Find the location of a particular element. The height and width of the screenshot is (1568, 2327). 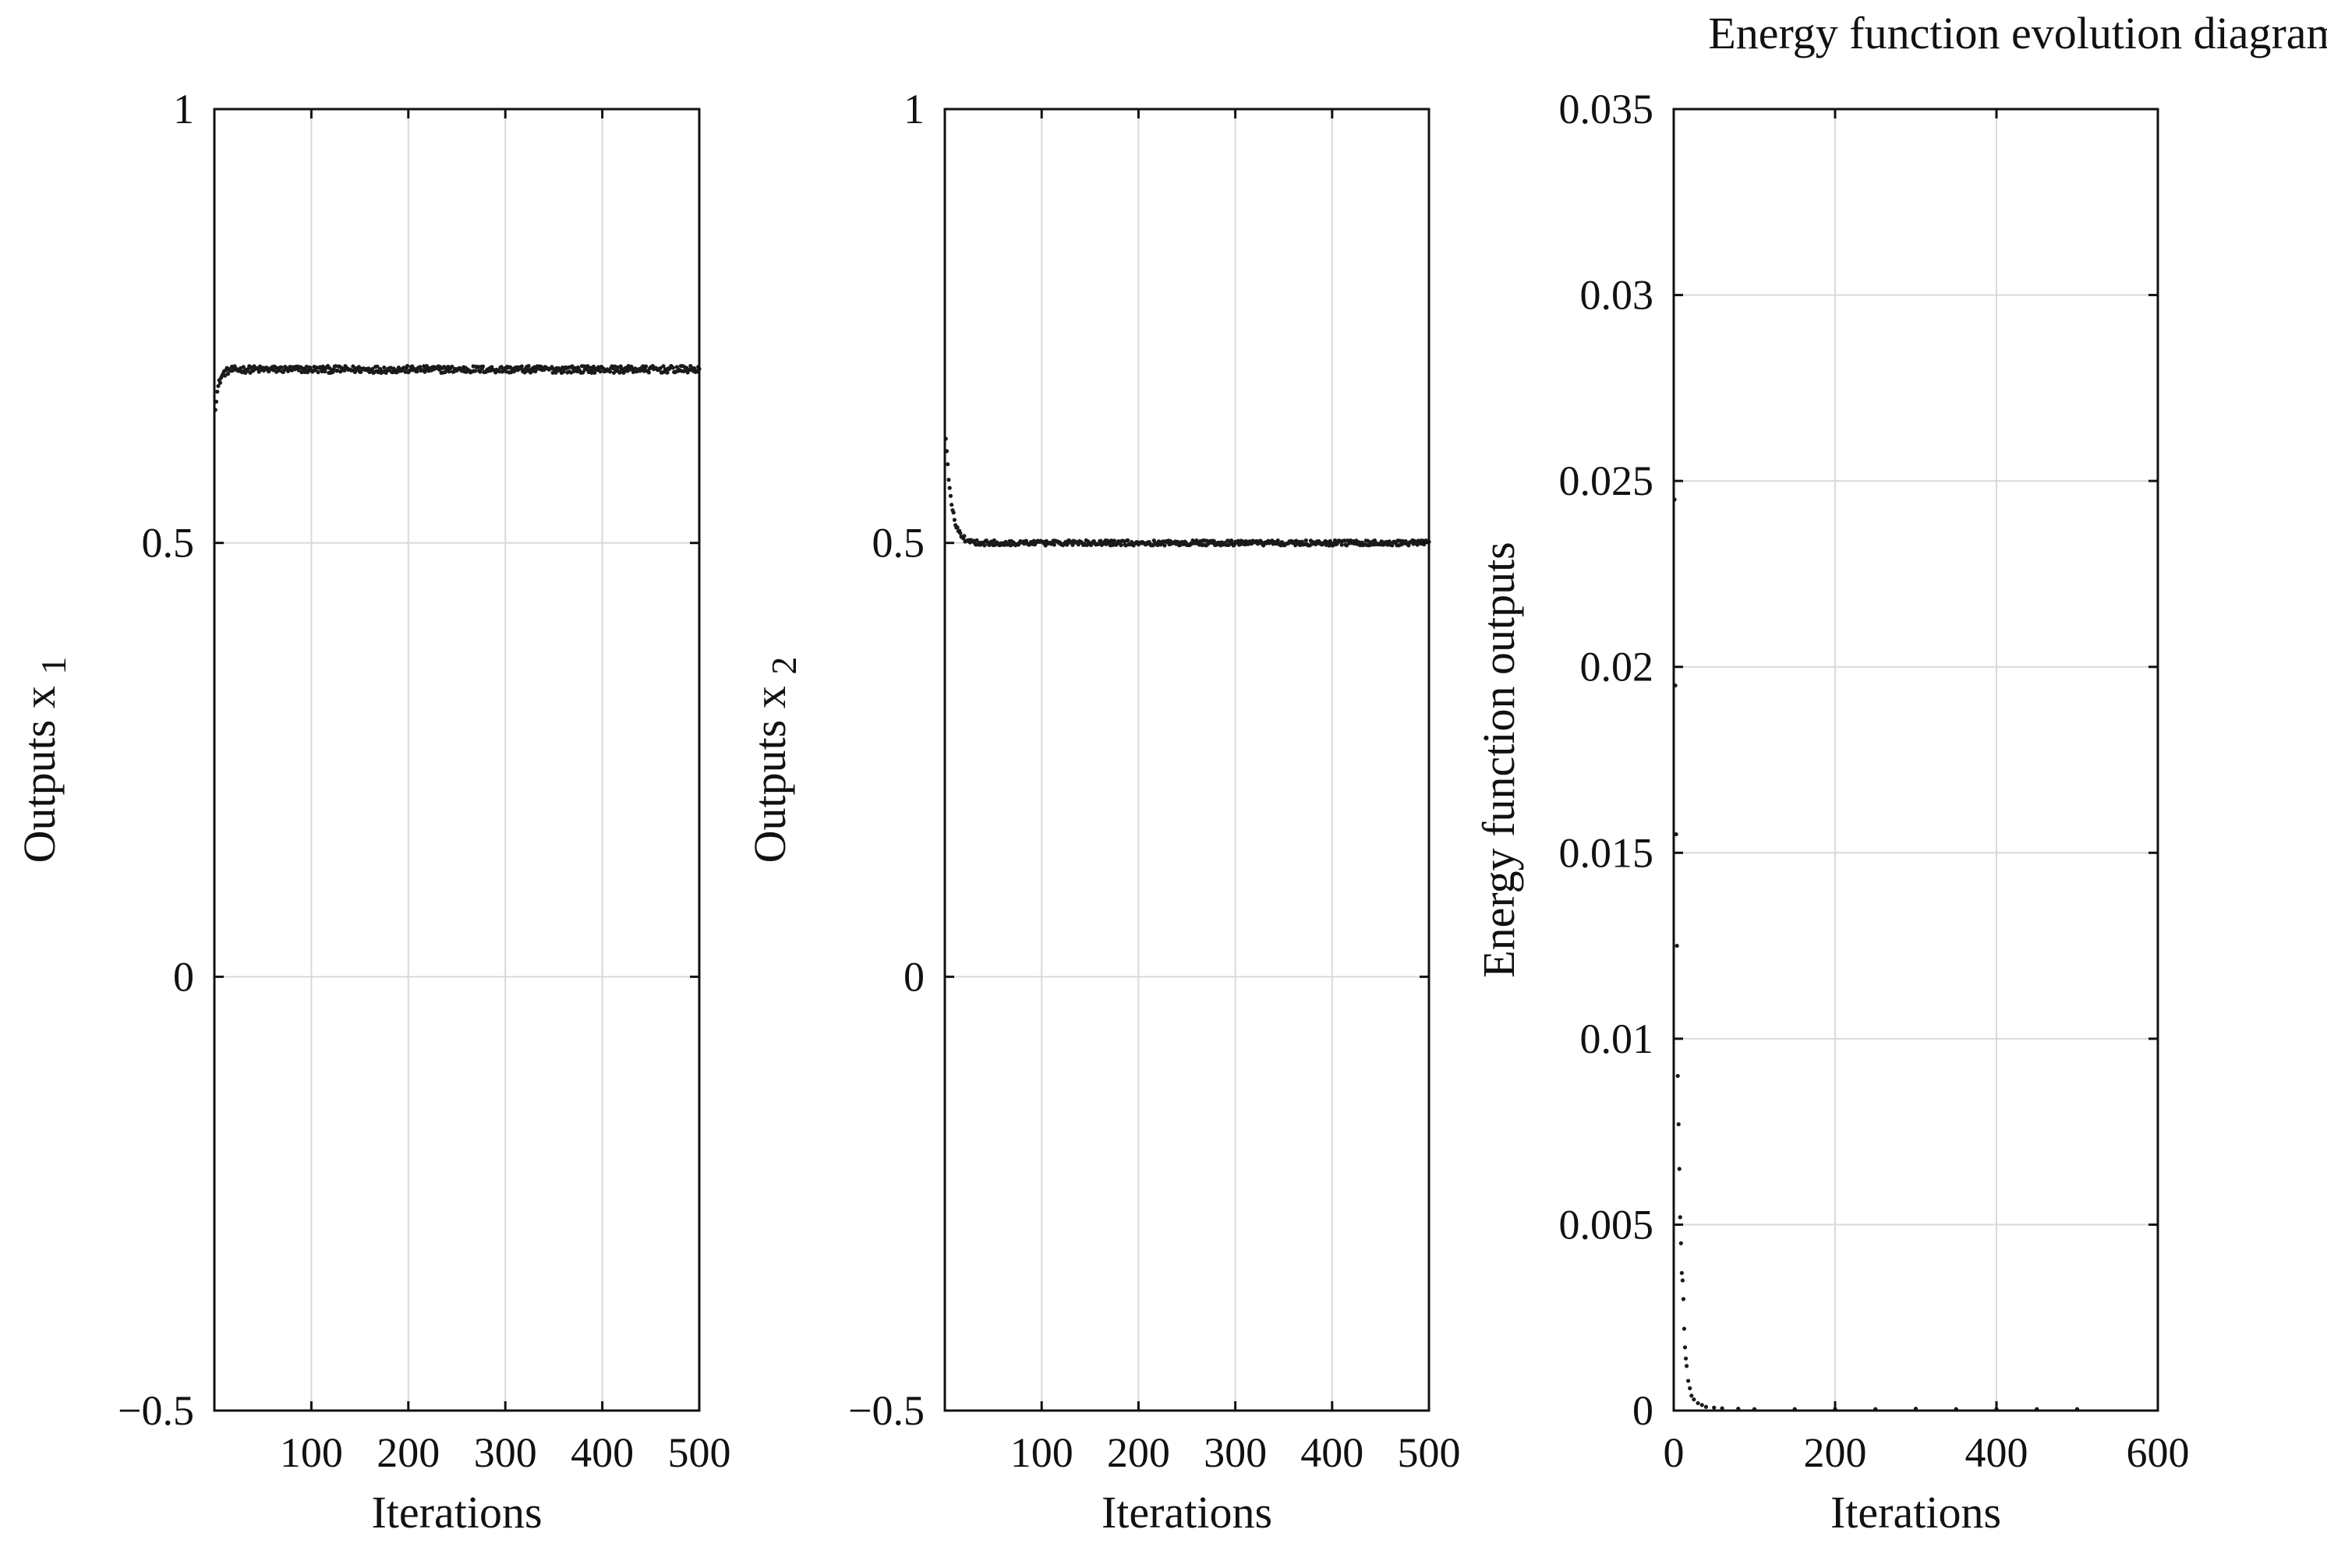

x1-y-axis-label: Outputs x 1 is located at coordinates (43, 760).